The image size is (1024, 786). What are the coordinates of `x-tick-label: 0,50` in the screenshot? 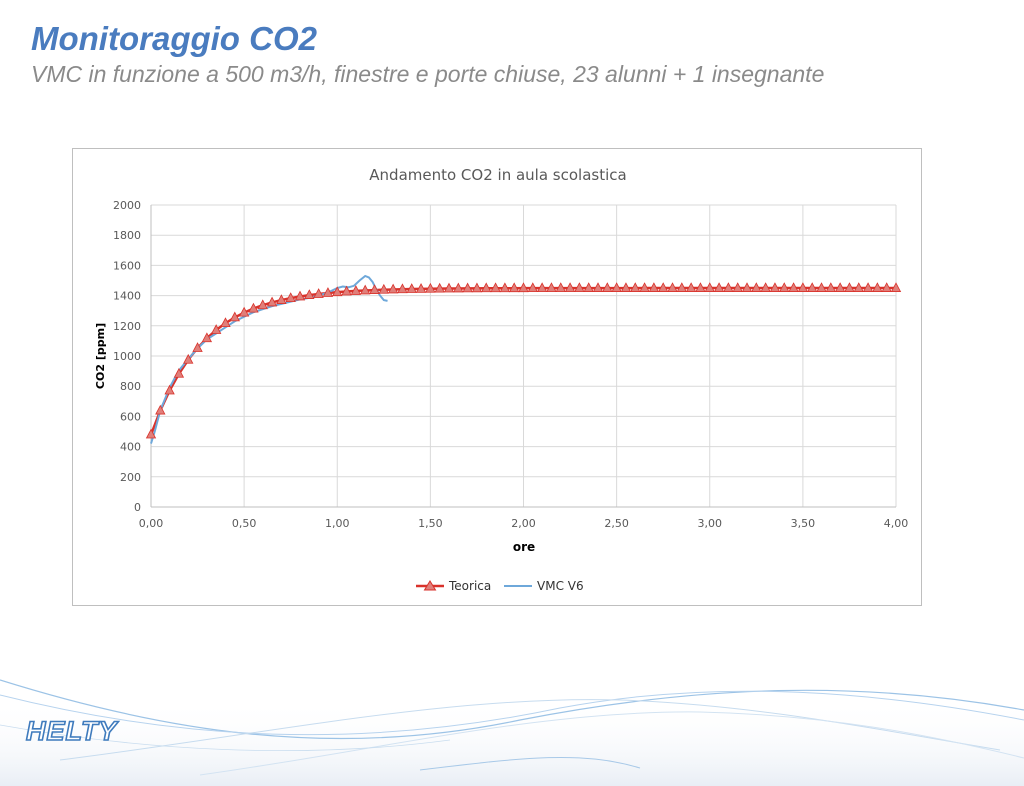 It's located at (244, 523).